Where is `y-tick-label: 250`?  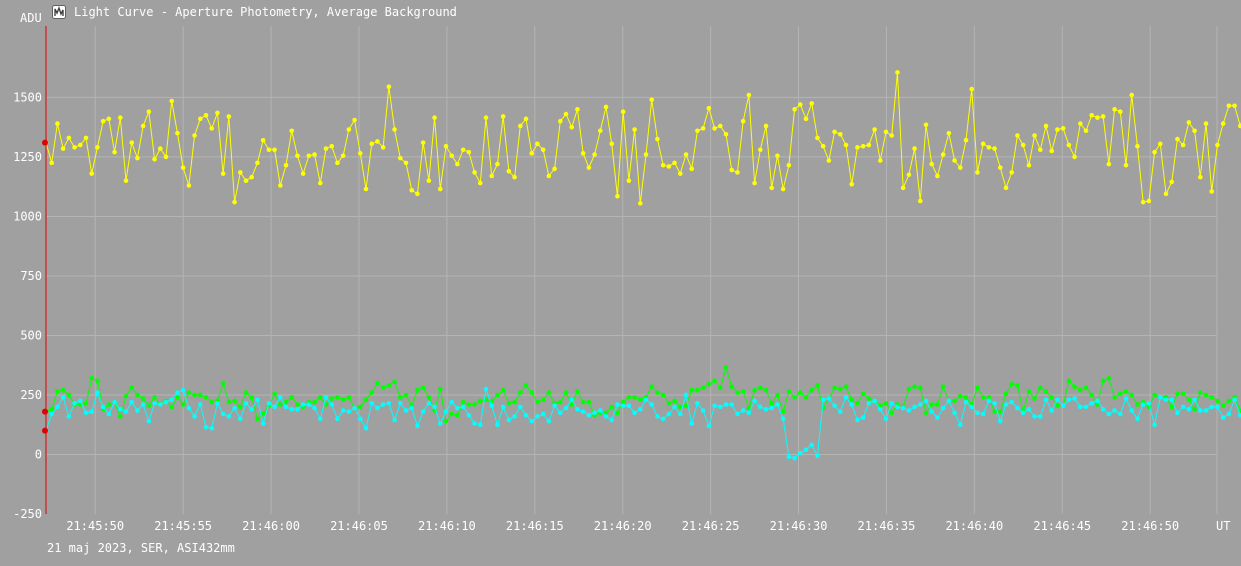
y-tick-label: 250 is located at coordinates (31, 395).